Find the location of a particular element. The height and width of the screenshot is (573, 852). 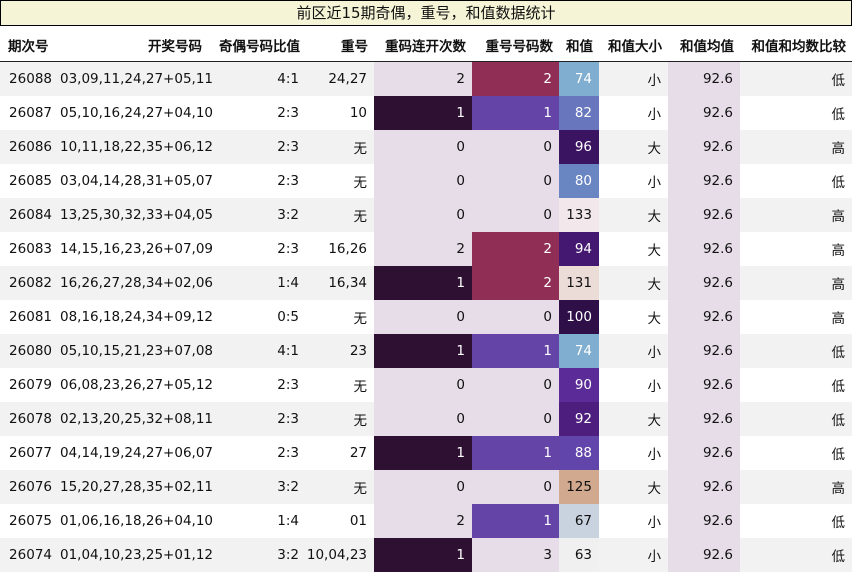

cell-sum: 100 is located at coordinates (579, 317).